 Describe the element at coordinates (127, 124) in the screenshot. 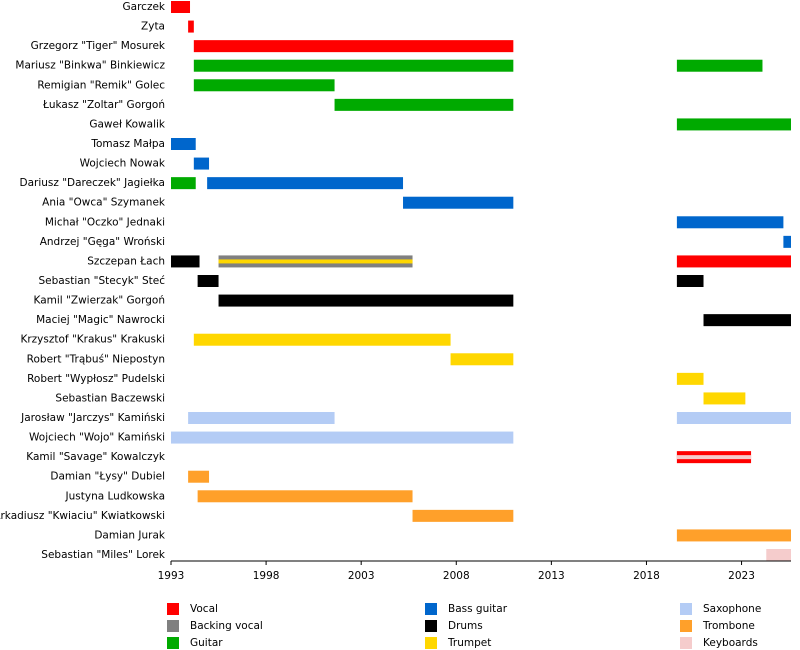

I see `member-name: Gaweł Kowalik` at that location.